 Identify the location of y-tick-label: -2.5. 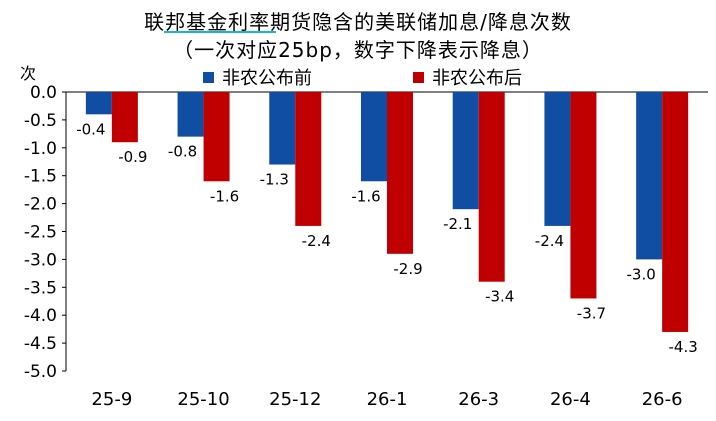
(40, 233).